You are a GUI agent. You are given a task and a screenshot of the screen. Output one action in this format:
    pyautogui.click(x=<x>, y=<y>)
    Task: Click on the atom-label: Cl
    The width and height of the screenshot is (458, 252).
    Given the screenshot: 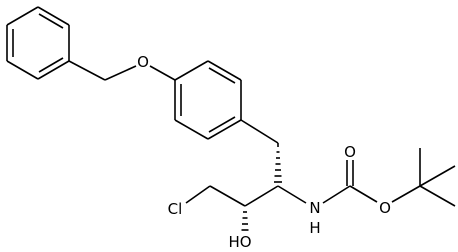 What is the action you would take?
    pyautogui.click(x=175, y=209)
    